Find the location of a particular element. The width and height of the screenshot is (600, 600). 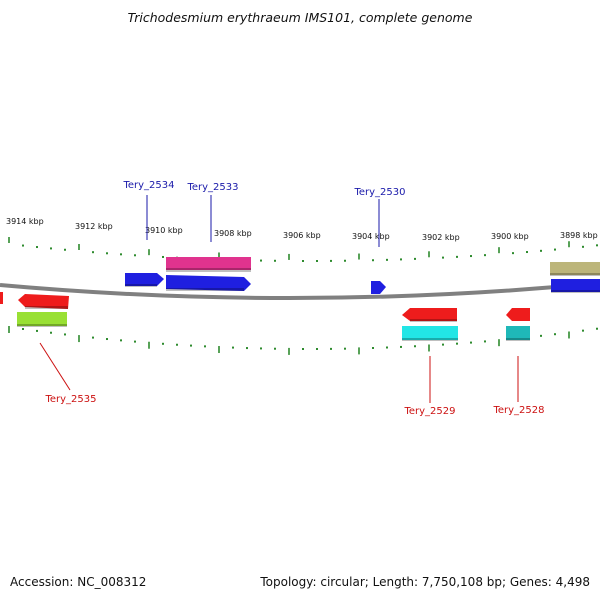

forward-strand-genes is located at coordinates (362, 275).